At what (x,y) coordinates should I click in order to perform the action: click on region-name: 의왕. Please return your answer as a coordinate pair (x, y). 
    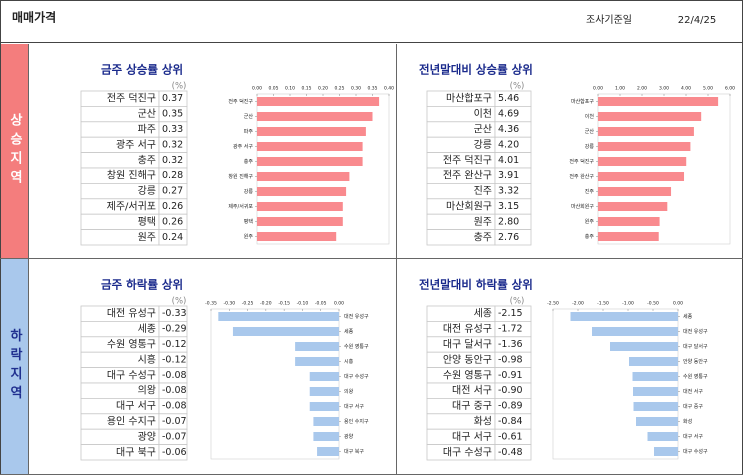
    Looking at the image, I should click on (147, 391).